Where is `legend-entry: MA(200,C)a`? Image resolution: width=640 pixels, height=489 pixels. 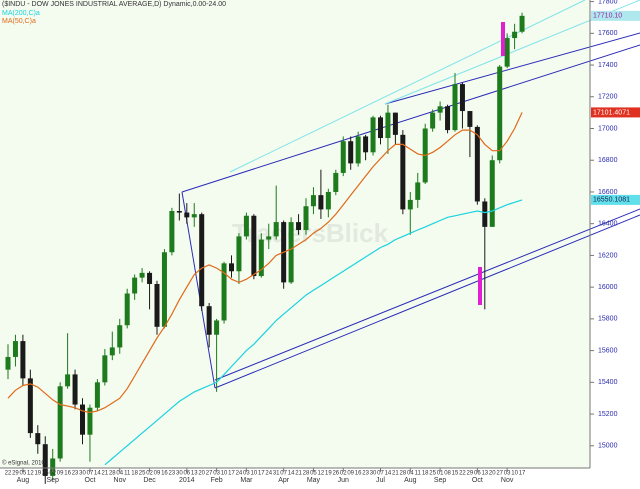 legend-entry: MA(200,C)a is located at coordinates (21, 13).